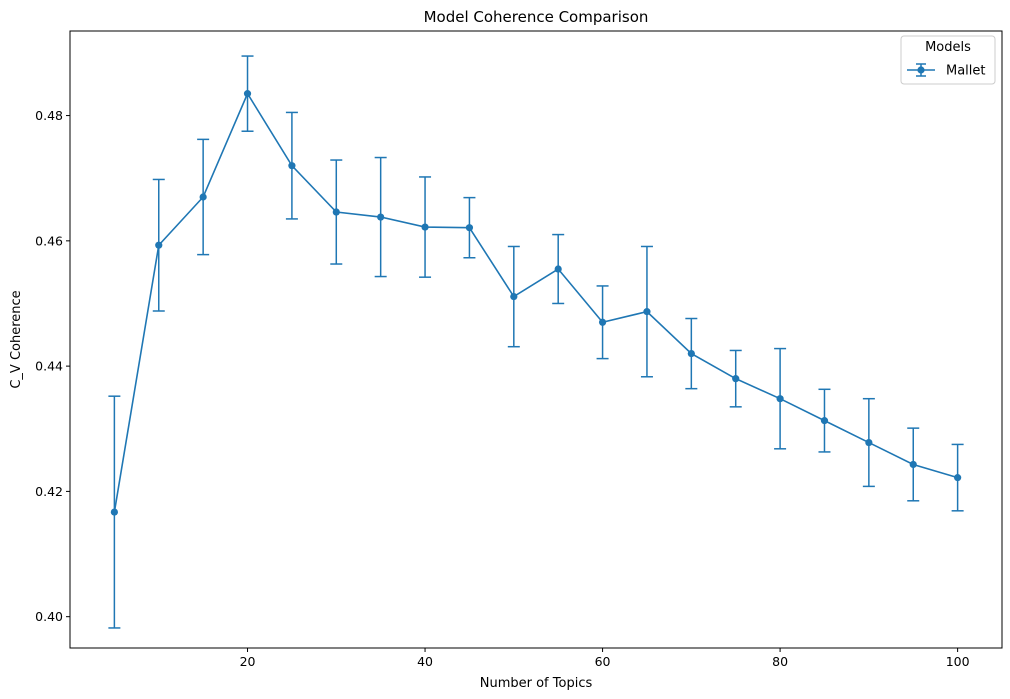  Describe the element at coordinates (536, 17) in the screenshot. I see `chart-title: Model Coherence Comparison` at that location.